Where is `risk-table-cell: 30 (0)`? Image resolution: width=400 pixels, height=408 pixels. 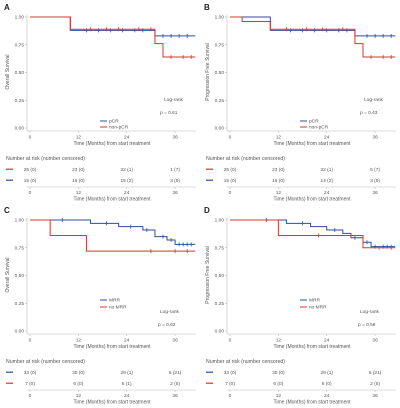
risk-table-cell: 30 (0) is located at coordinates (278, 373).